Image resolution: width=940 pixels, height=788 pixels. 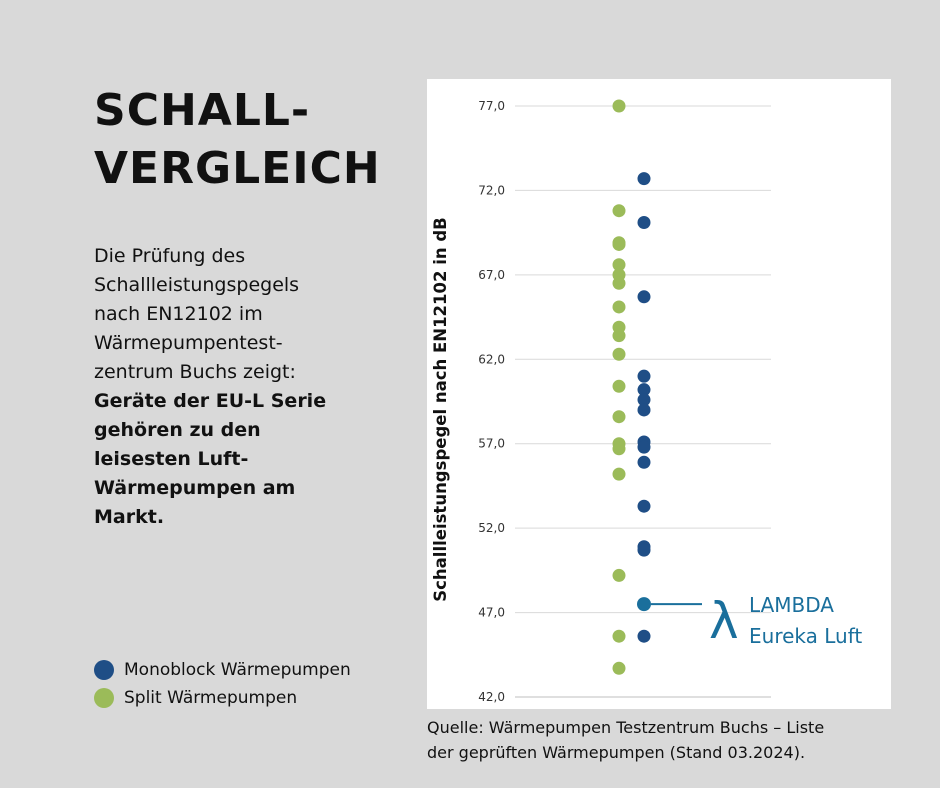 I want to click on description-line: Schallleistungspegels, so click(x=197, y=285).